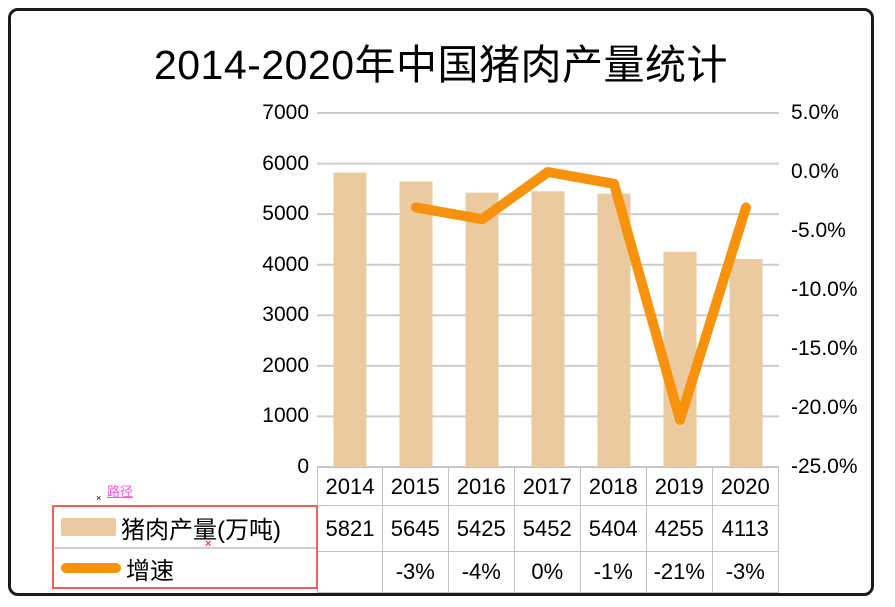 This screenshot has height=607, width=895. I want to click on bar-2020, so click(746, 362).